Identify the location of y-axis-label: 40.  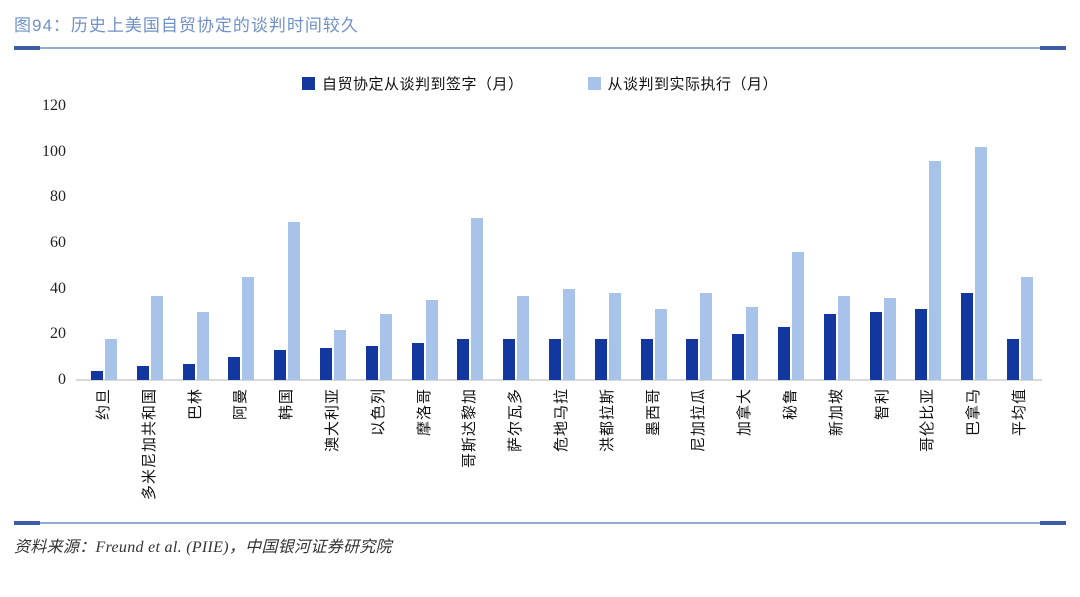
(58, 288).